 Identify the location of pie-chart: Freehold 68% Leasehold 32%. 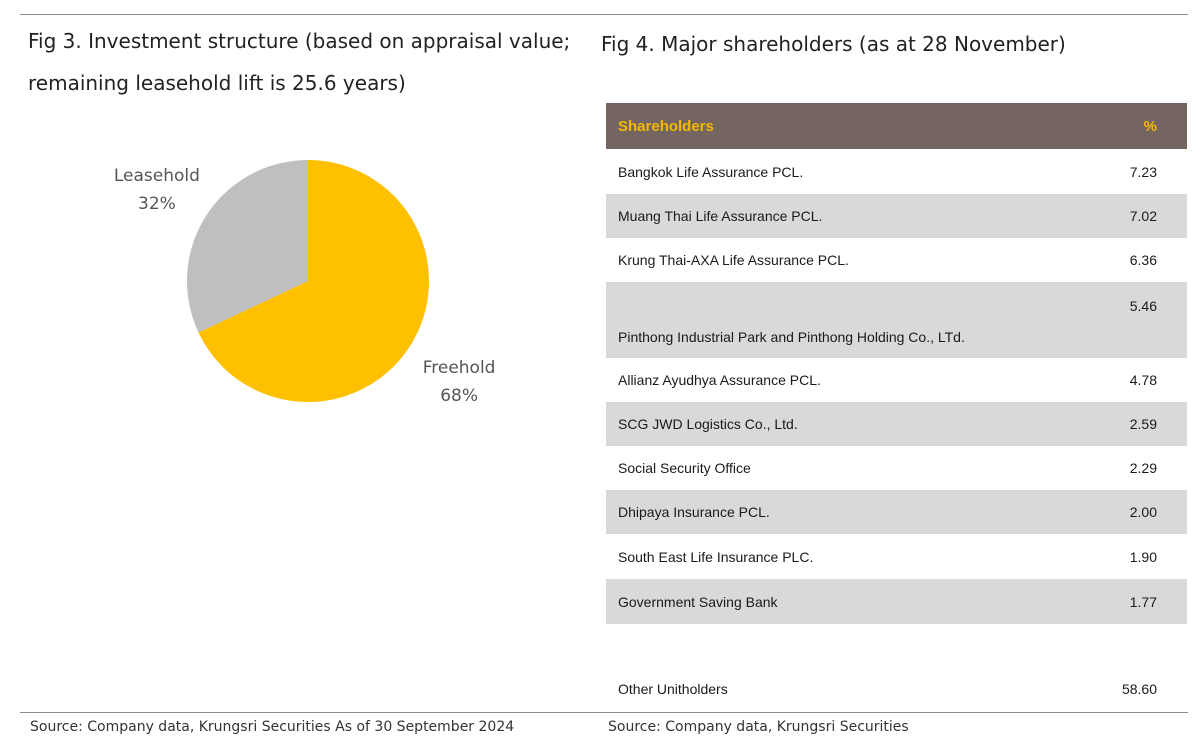
(305, 283).